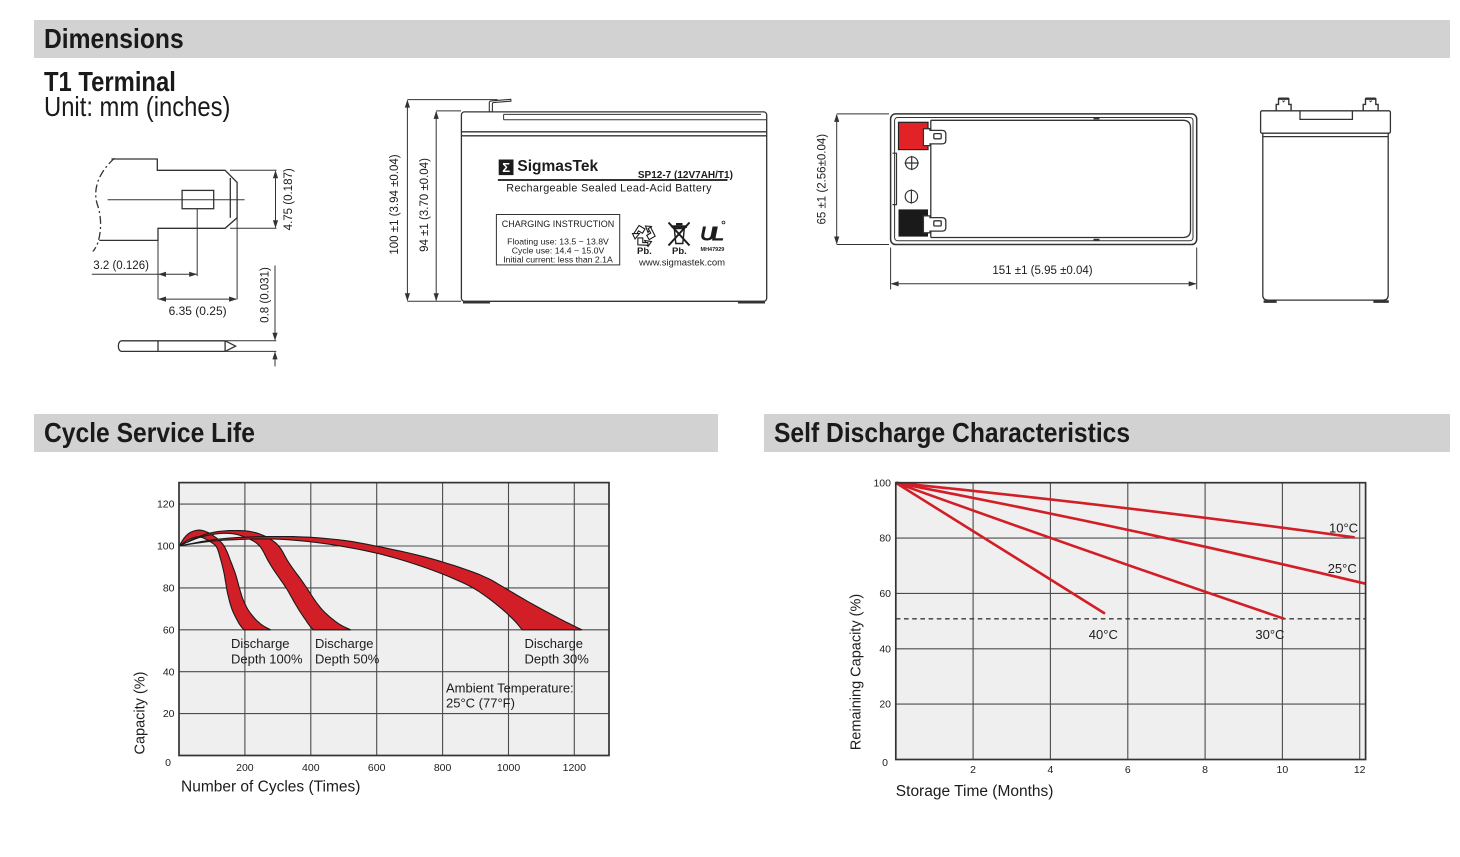  Describe the element at coordinates (506, 167) in the screenshot. I see `svg-text: Σ` at that location.